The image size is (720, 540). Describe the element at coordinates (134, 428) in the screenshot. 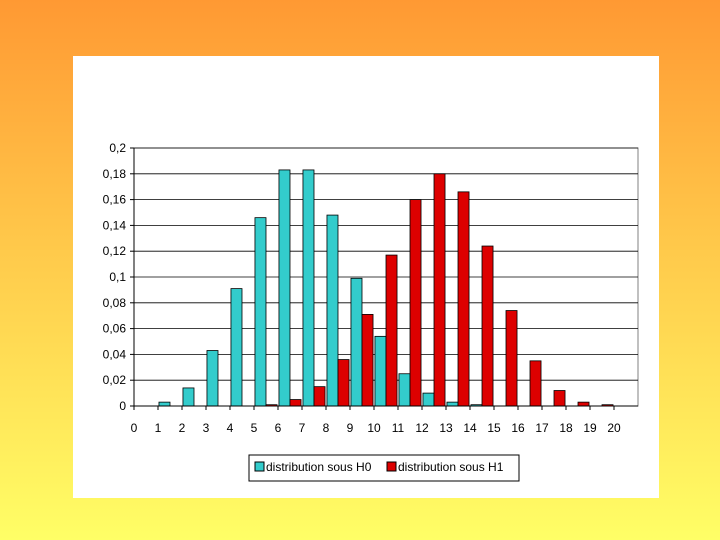

I see `x-tick-label: 0` at that location.